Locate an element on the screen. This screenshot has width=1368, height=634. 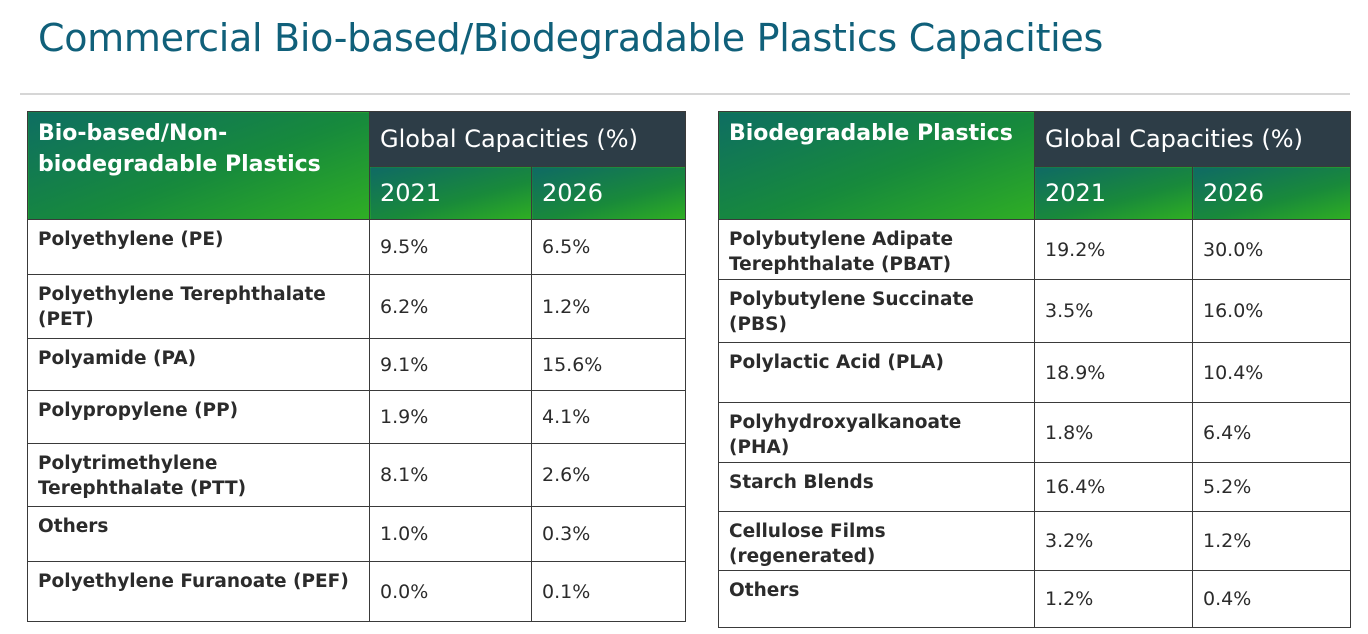
table-row: Polyethylene (PE) 9.5% 6.5% is located at coordinates (356, 247).